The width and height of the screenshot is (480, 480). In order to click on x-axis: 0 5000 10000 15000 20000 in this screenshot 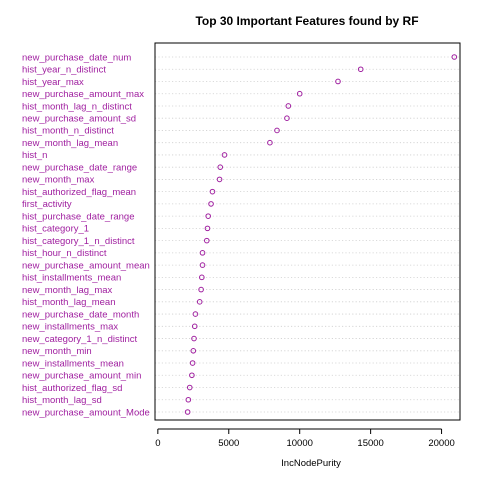, I will do `click(305, 438)`.